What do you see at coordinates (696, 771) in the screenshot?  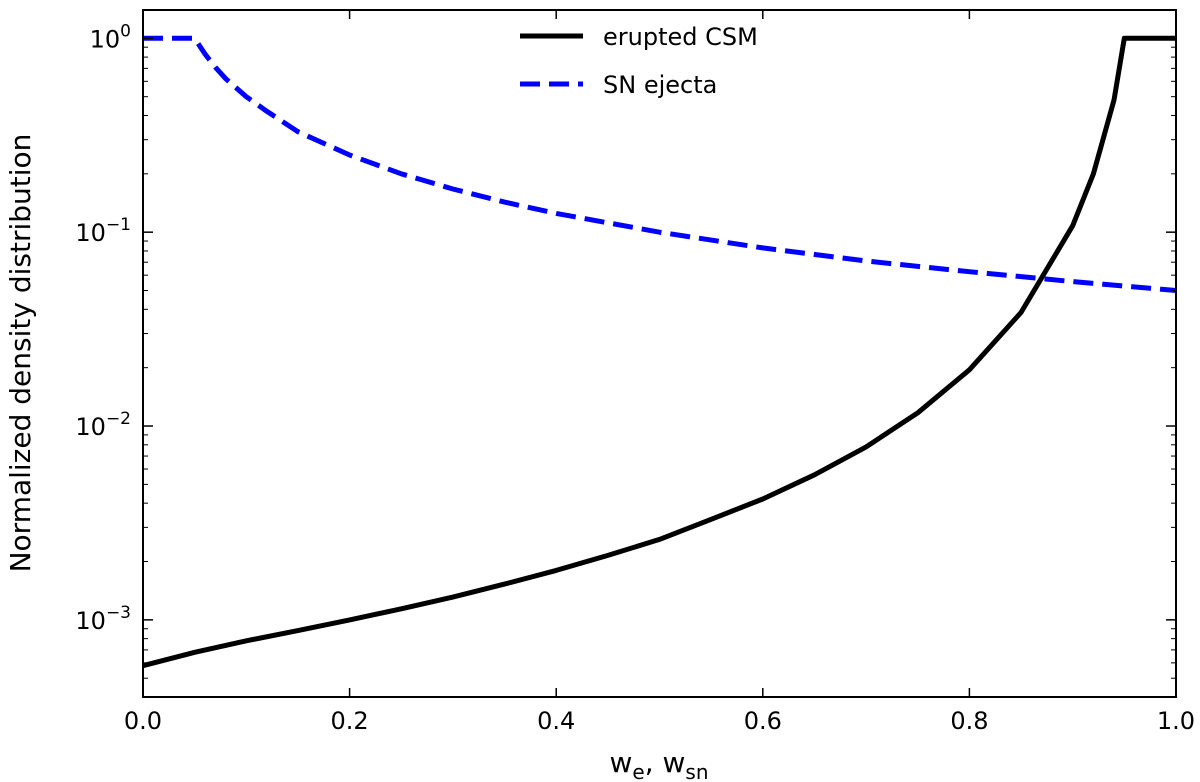 I see `x-axis-label-sub-2: sn` at bounding box center [696, 771].